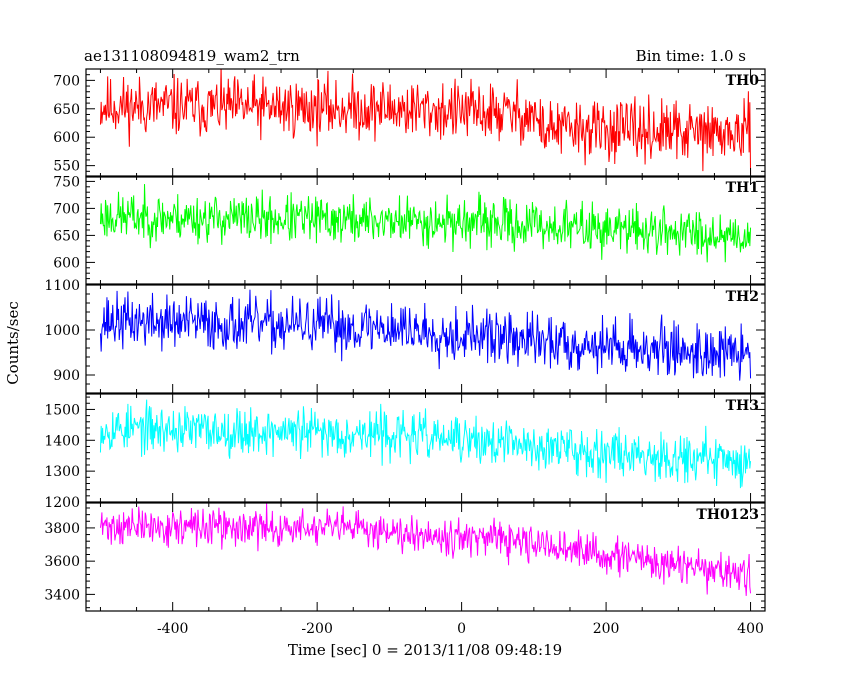 The width and height of the screenshot is (850, 680). What do you see at coordinates (606, 629) in the screenshot?
I see `x-tick-label: 200` at bounding box center [606, 629].